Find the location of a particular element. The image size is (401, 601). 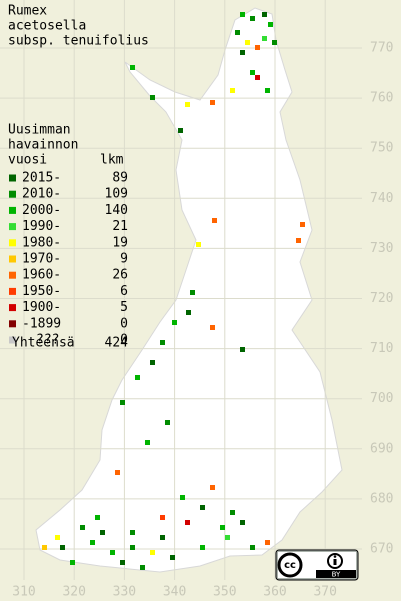

count-heading: lkm is located at coordinates (112, 160).